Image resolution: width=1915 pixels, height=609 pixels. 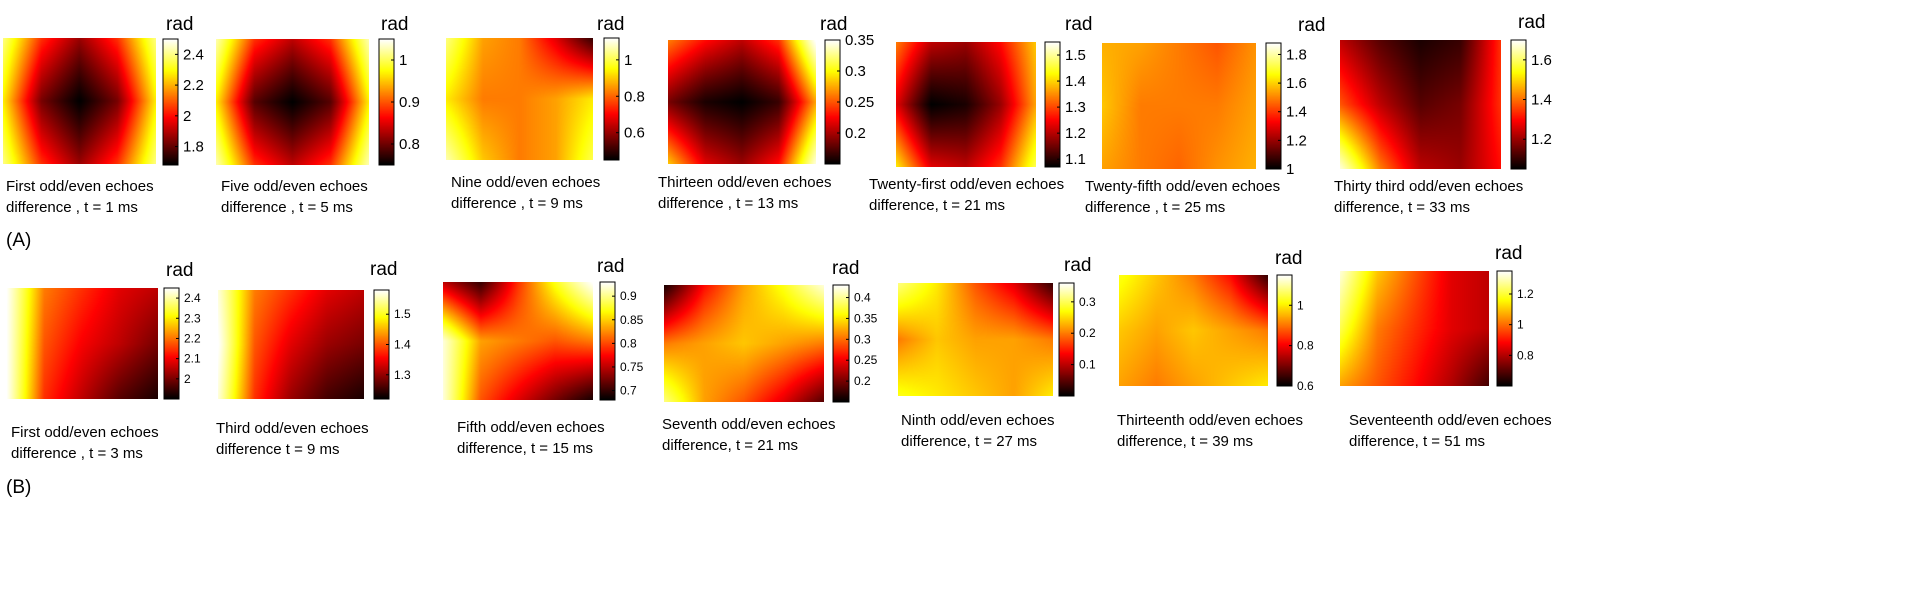 What do you see at coordinates (1428, 186) in the screenshot?
I see `panel-caption-line: Thirty third odd/even echoes` at bounding box center [1428, 186].